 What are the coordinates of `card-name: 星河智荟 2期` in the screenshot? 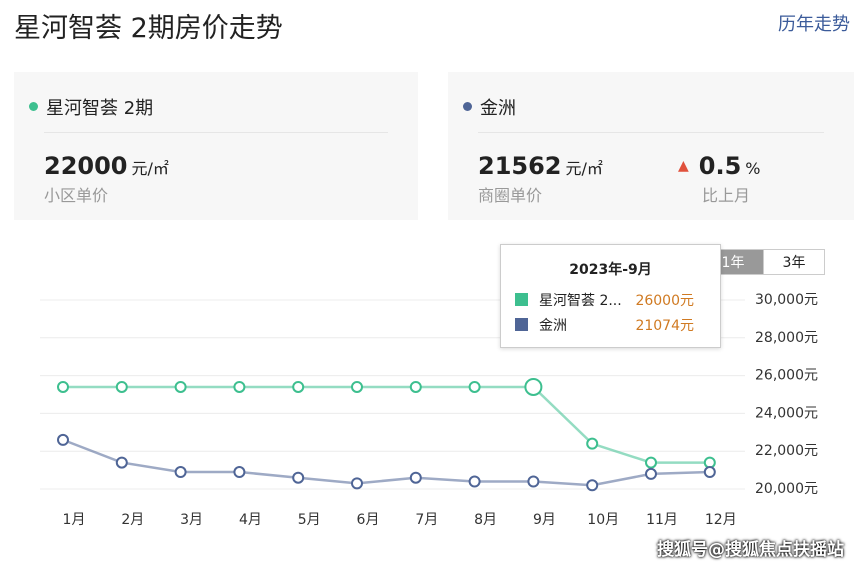 It's located at (100, 108).